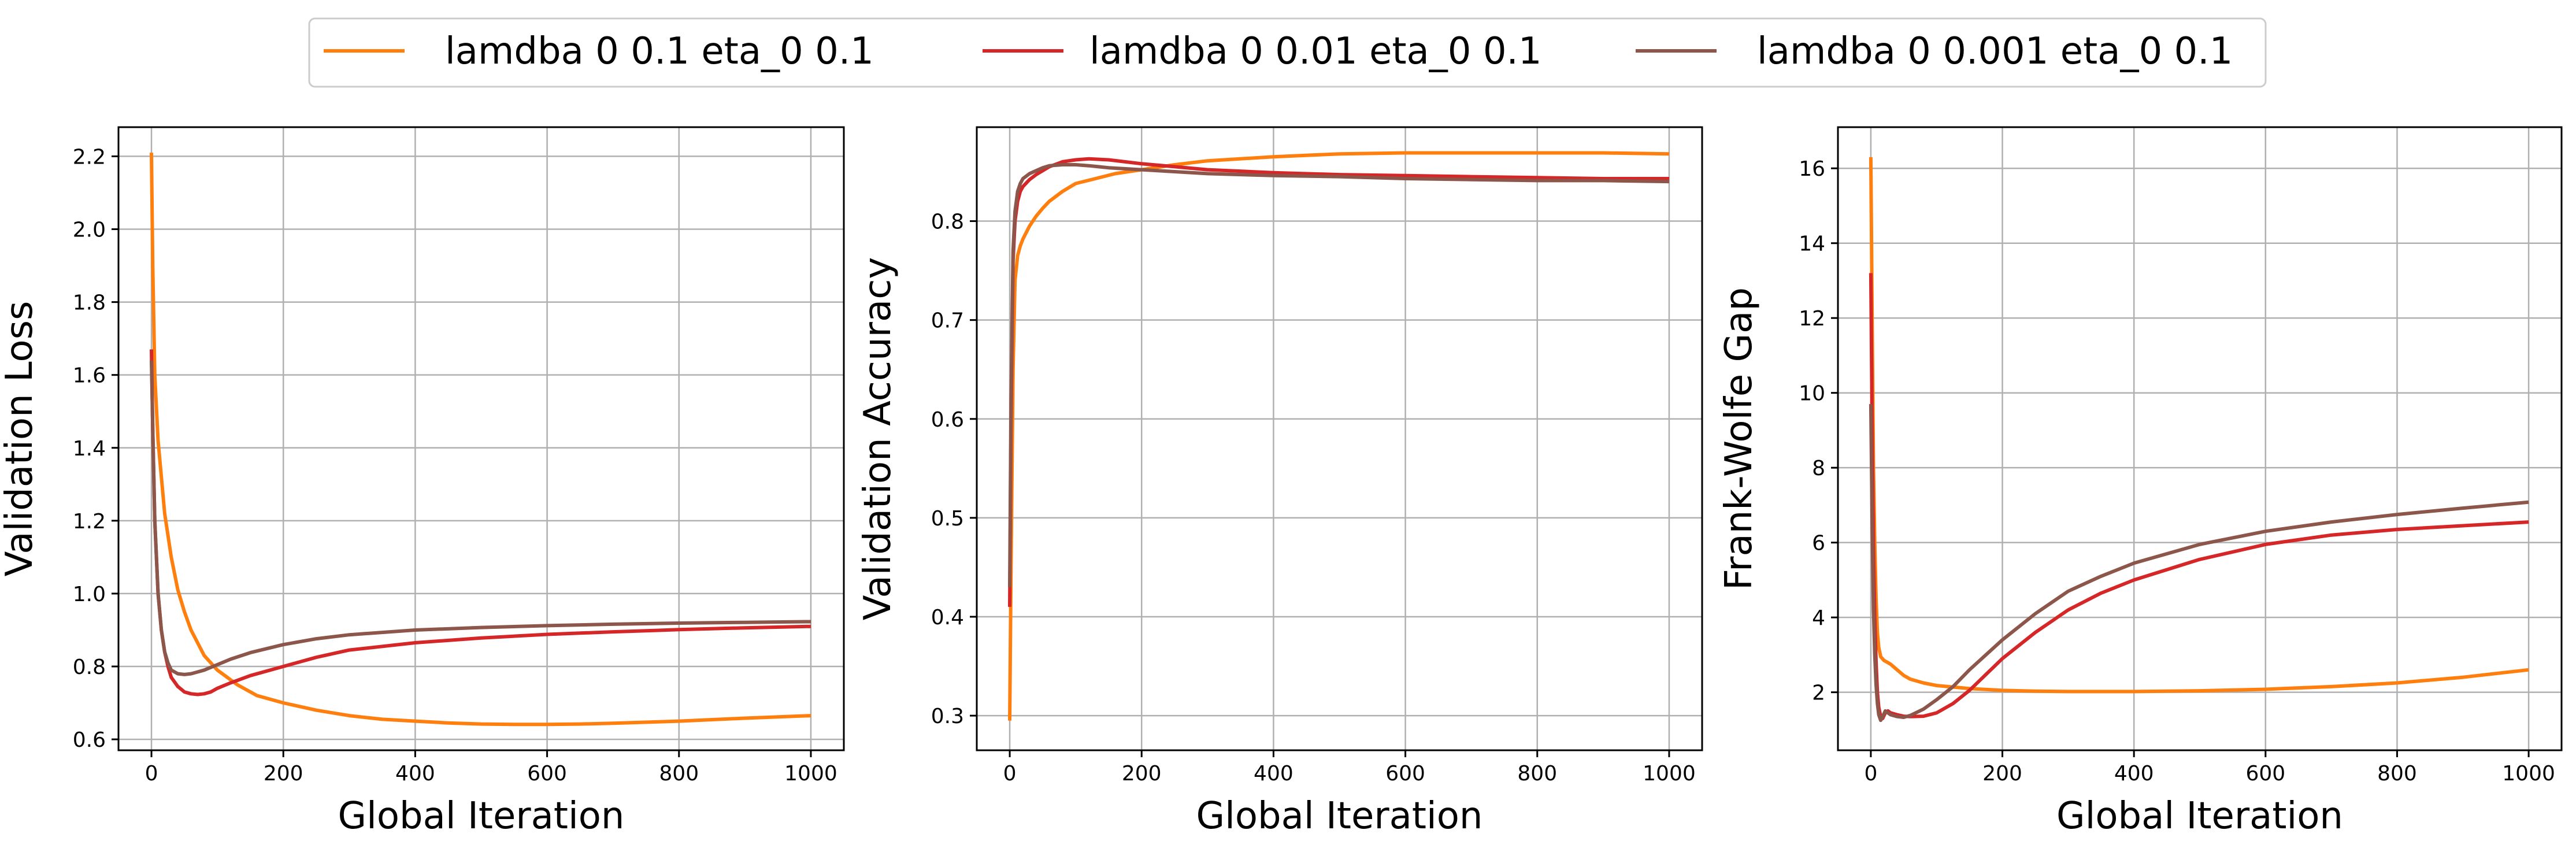 The width and height of the screenshot is (2576, 852). Describe the element at coordinates (947, 519) in the screenshot. I see `y-tick-label: 0.5` at that location.